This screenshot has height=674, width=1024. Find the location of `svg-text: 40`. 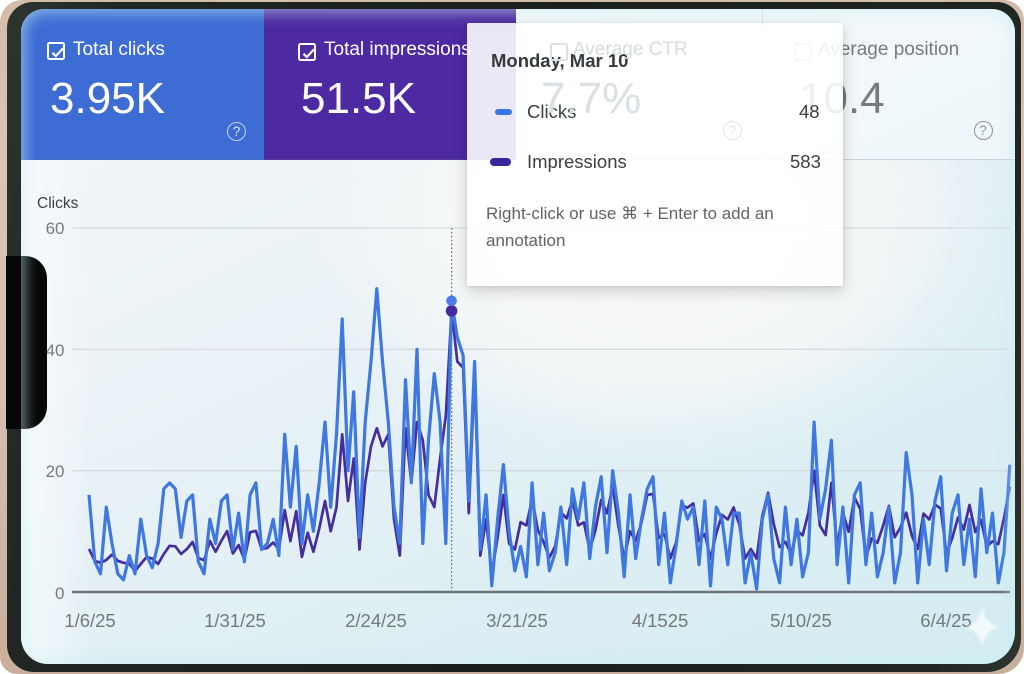

svg-text: 40 is located at coordinates (55, 350).